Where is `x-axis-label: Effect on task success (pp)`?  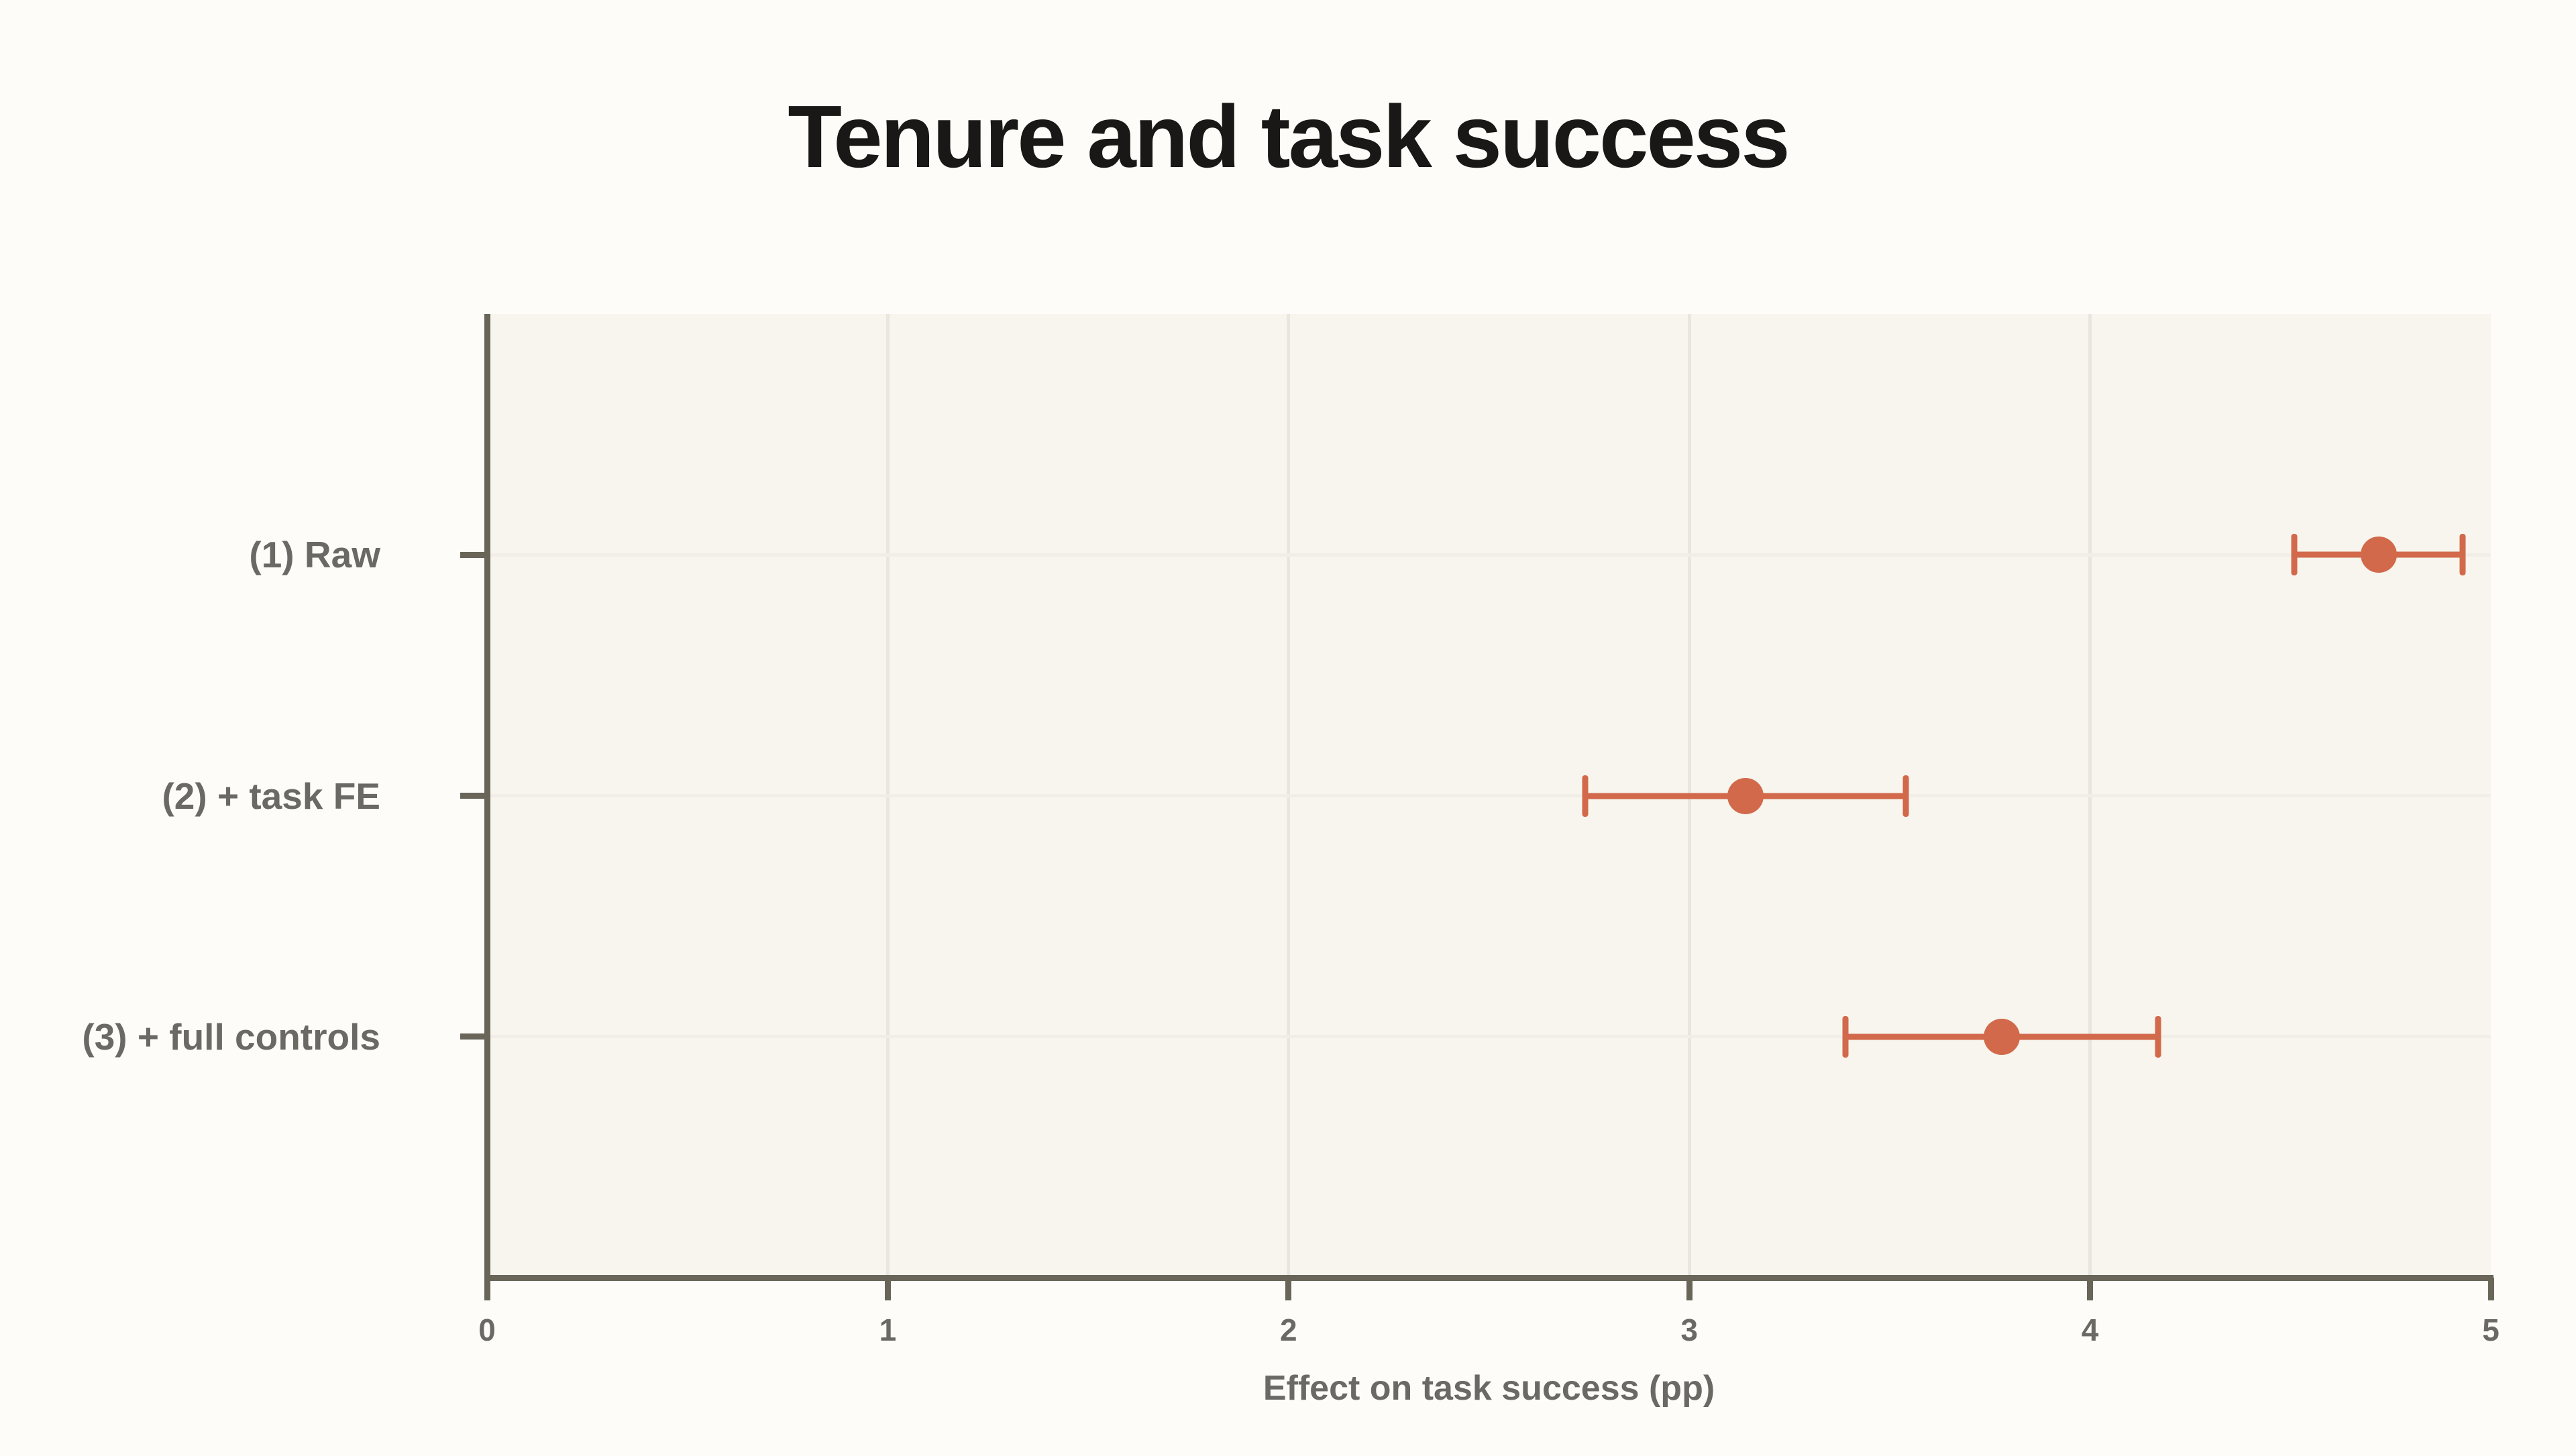 x-axis-label: Effect on task success (pp) is located at coordinates (1489, 1388).